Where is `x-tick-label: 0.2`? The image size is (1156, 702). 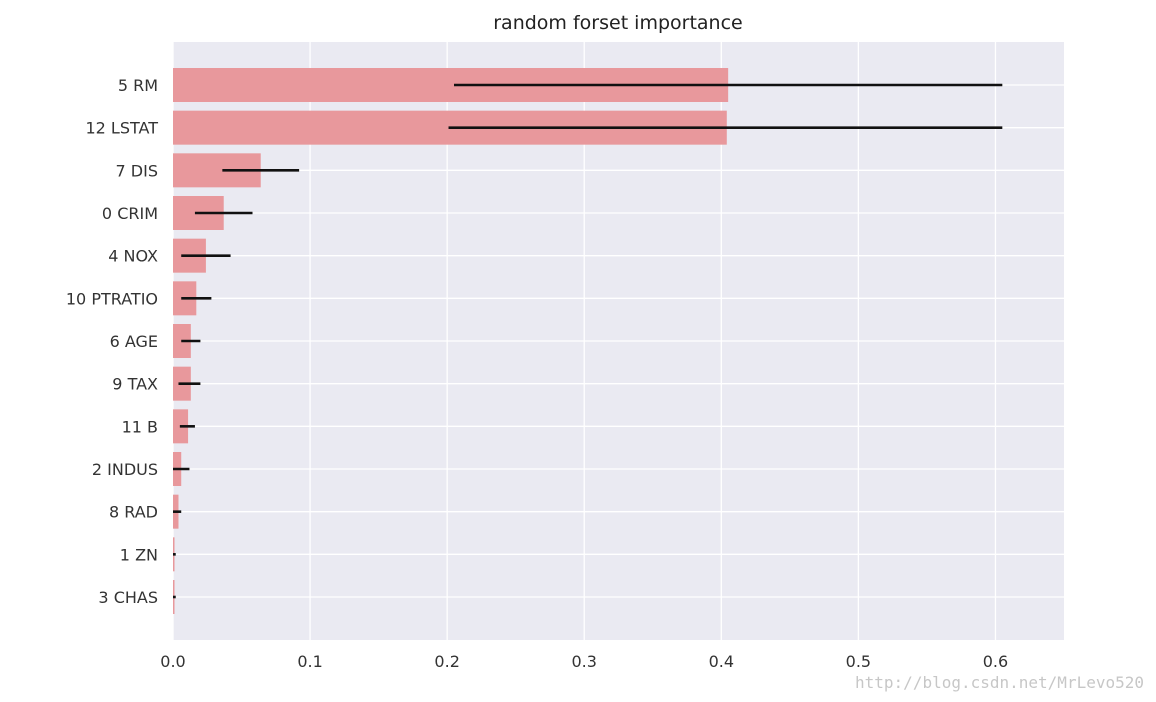
x-tick-label: 0.2 is located at coordinates (446, 661).